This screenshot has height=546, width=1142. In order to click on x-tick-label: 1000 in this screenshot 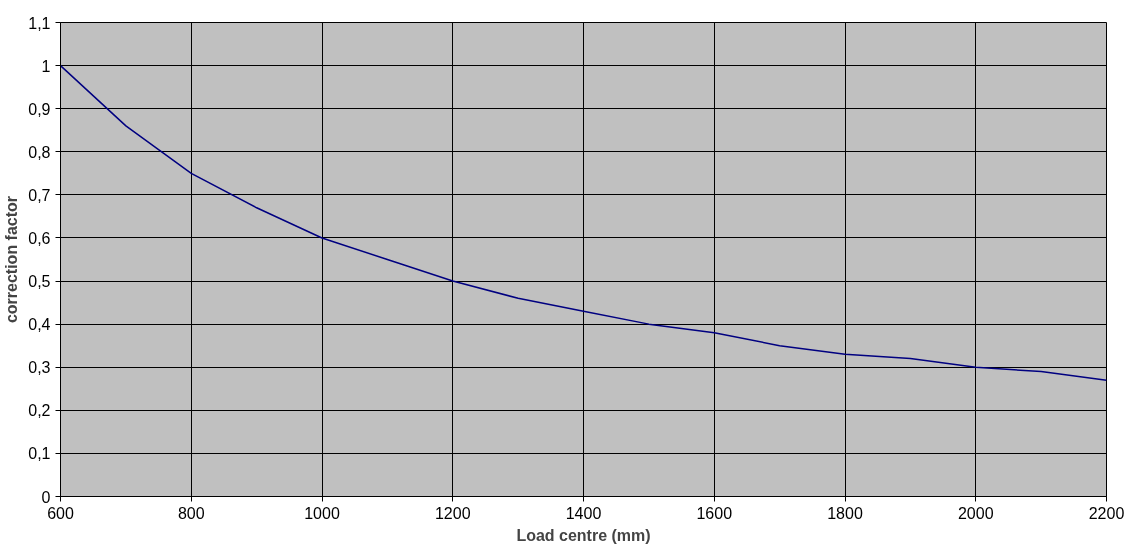, I will do `click(322, 513)`.